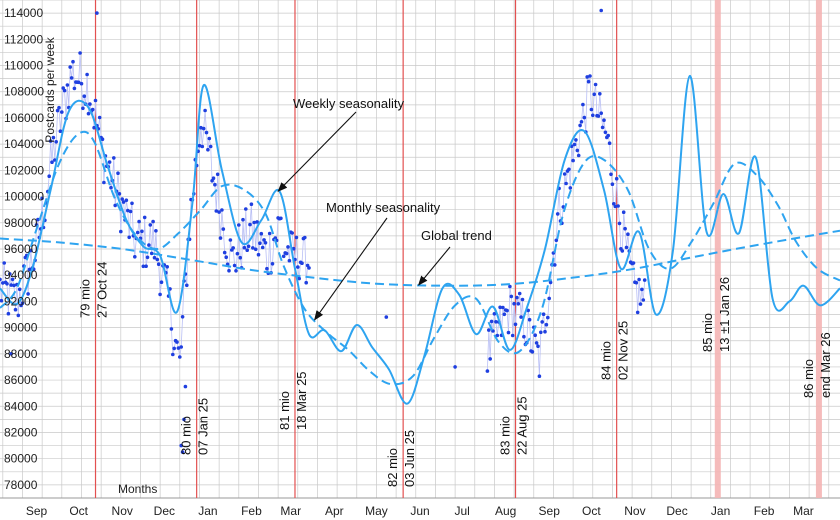 The height and width of the screenshot is (520, 840). What do you see at coordinates (409, 458) in the screenshot?
I see `milestone-date-label: 03 Jun 25` at bounding box center [409, 458].